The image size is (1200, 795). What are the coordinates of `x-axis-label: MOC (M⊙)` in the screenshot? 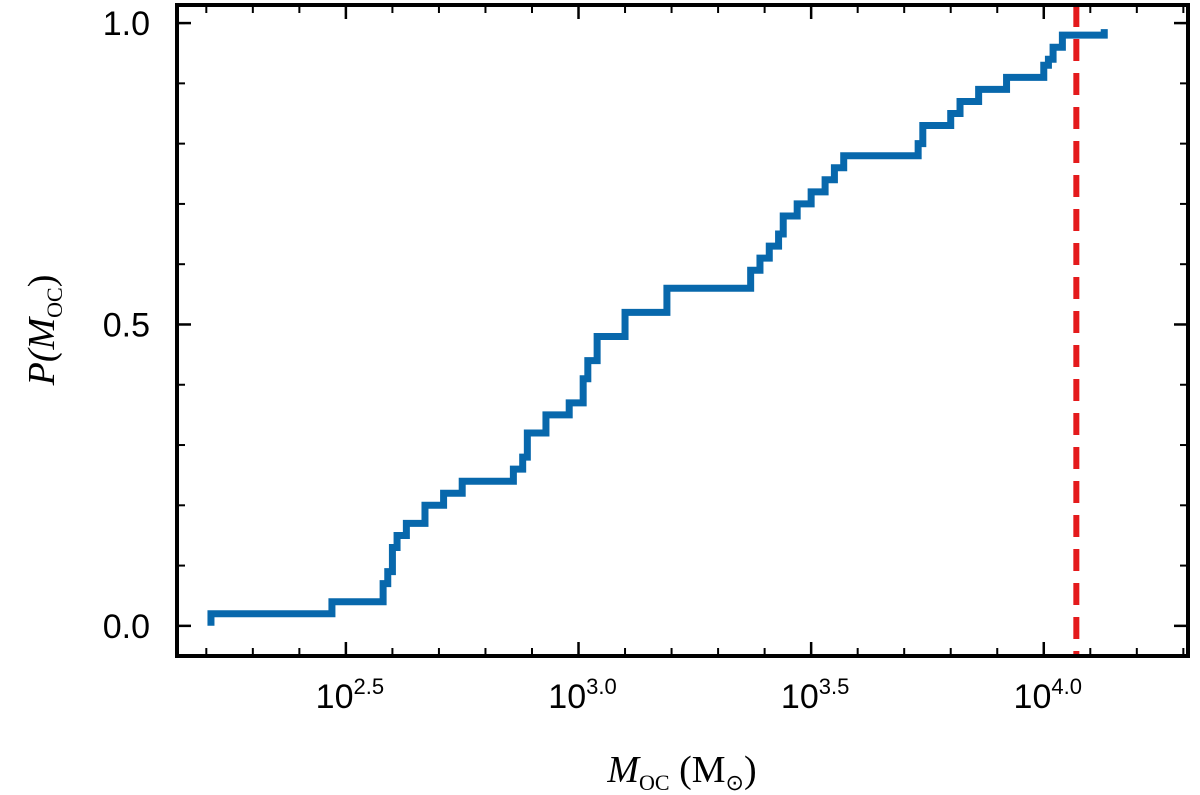 It's located at (681, 772).